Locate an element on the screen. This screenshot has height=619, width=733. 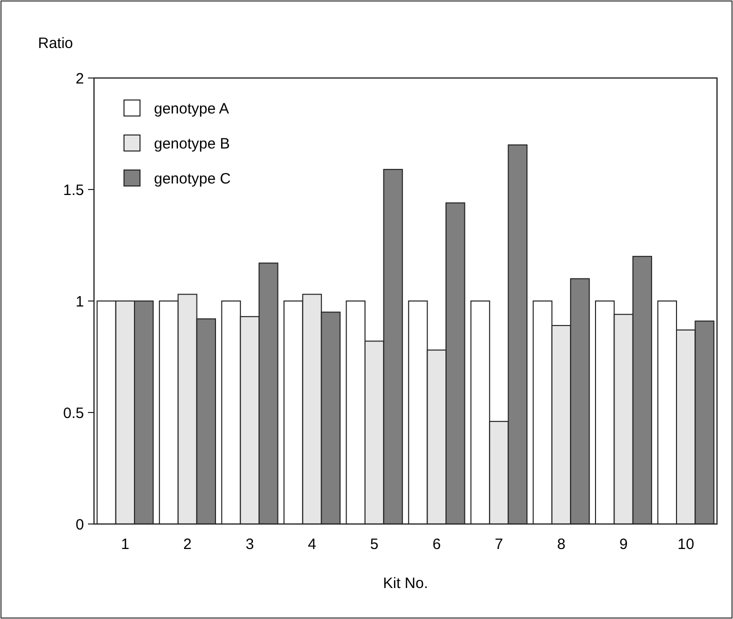
legend-label: genotype C is located at coordinates (192, 179).